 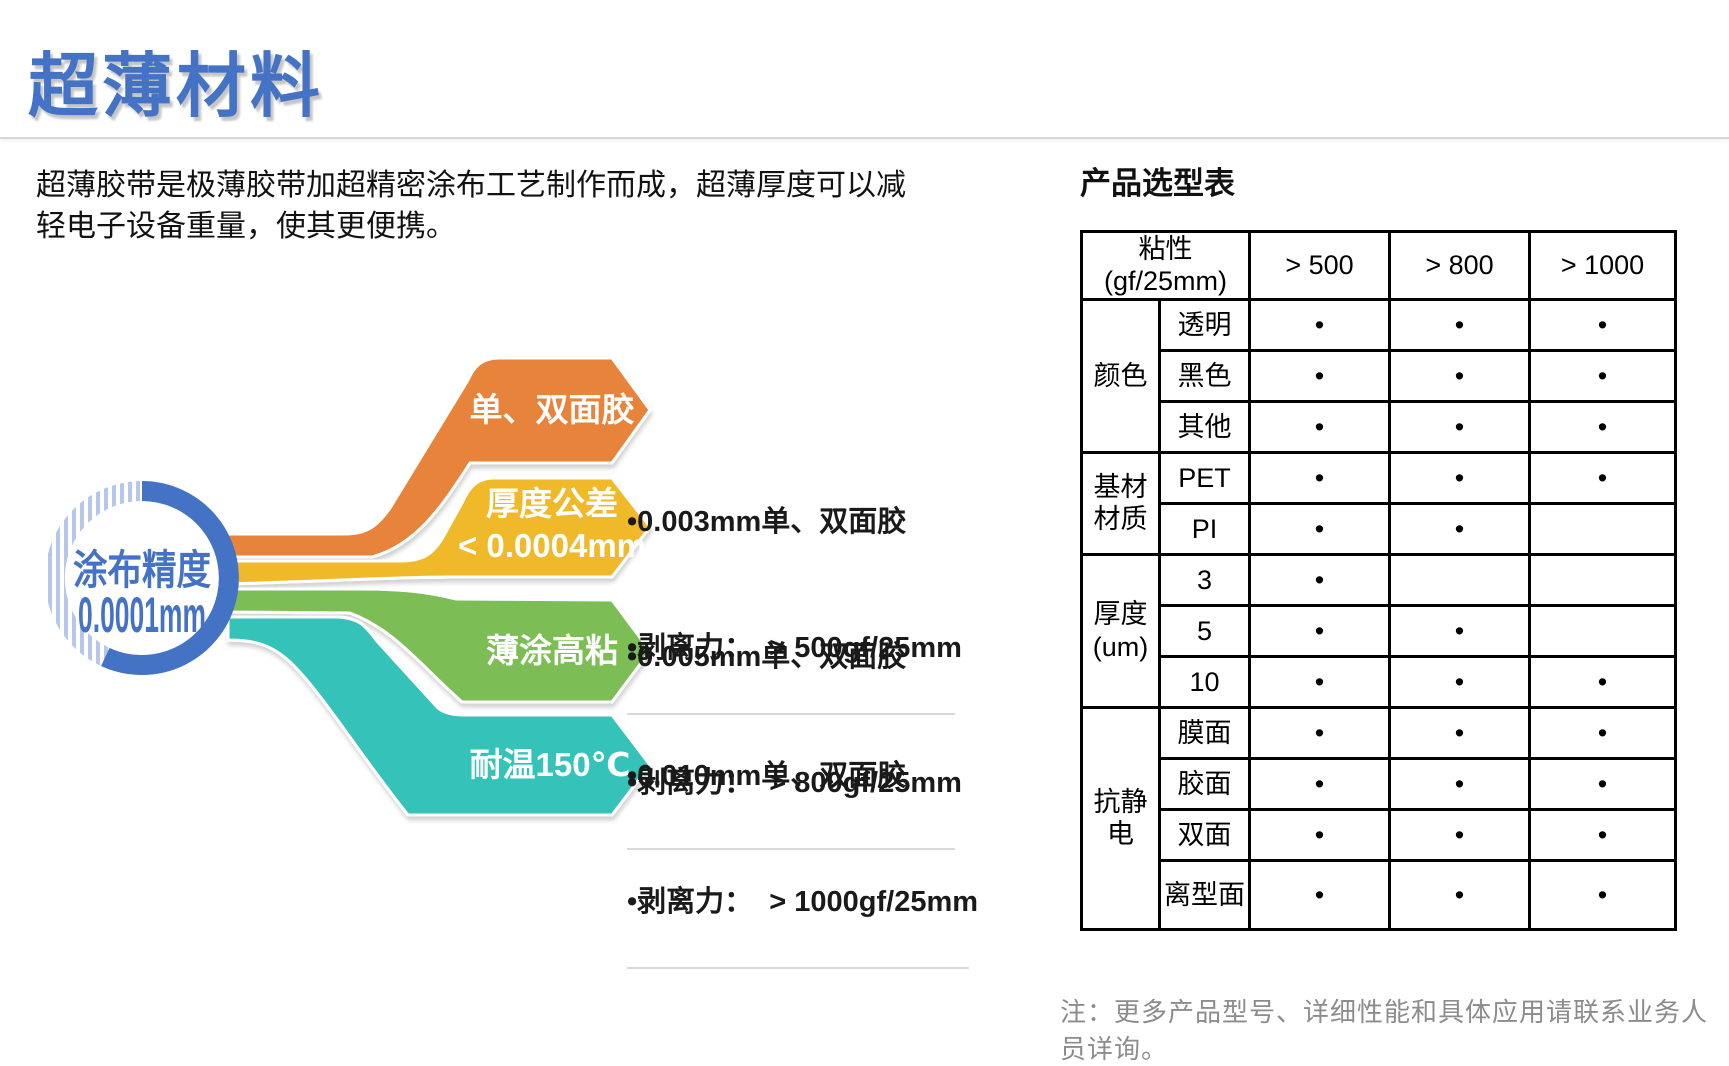 I want to click on branch-label-thin-coat-high-tack: 薄涂高粘, so click(x=552, y=650).